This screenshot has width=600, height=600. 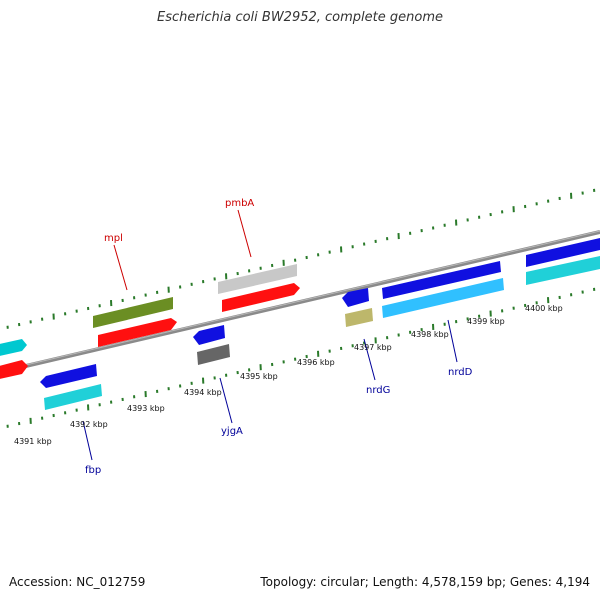 I want to click on ruler-label: 4395 kbp, so click(x=259, y=376).